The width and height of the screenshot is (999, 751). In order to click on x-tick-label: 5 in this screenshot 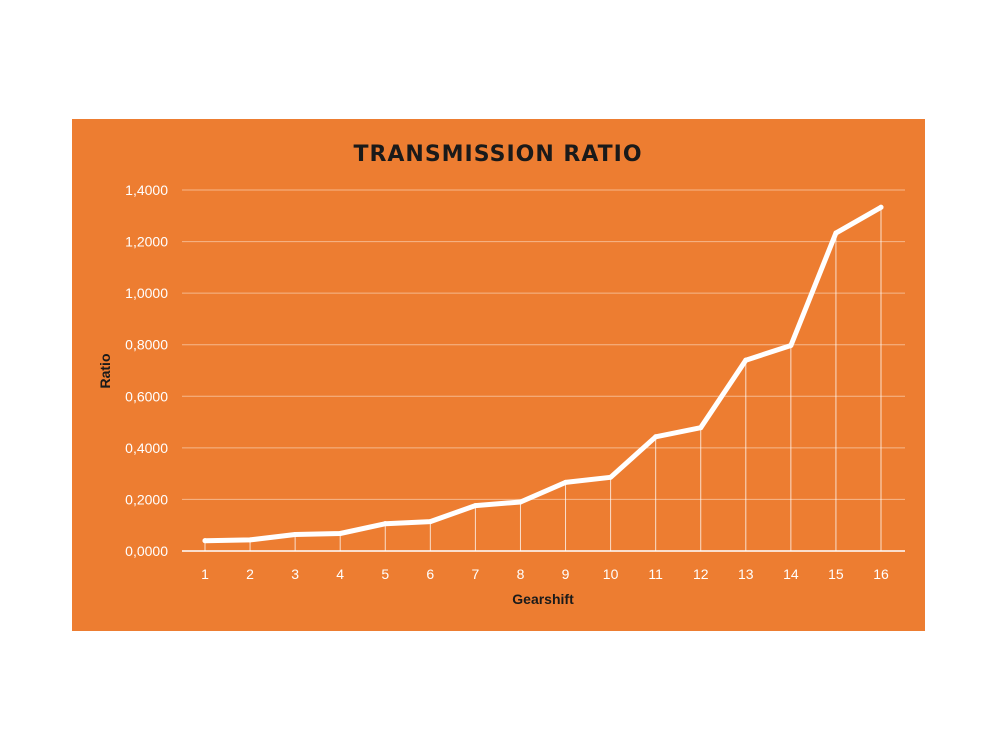, I will do `click(385, 574)`.